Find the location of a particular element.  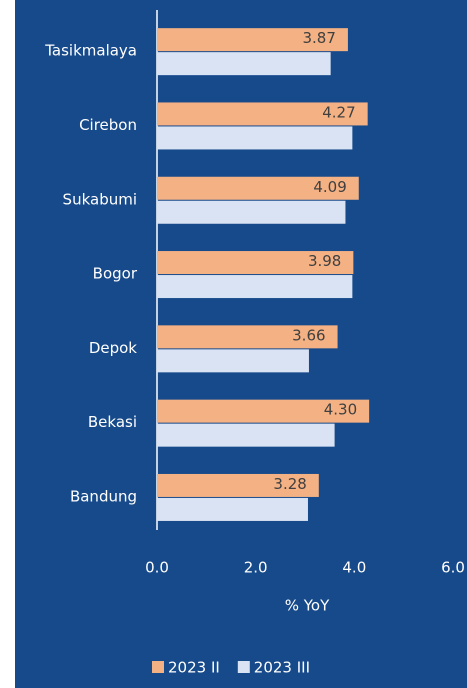

data-label: 3.28 is located at coordinates (289, 484).